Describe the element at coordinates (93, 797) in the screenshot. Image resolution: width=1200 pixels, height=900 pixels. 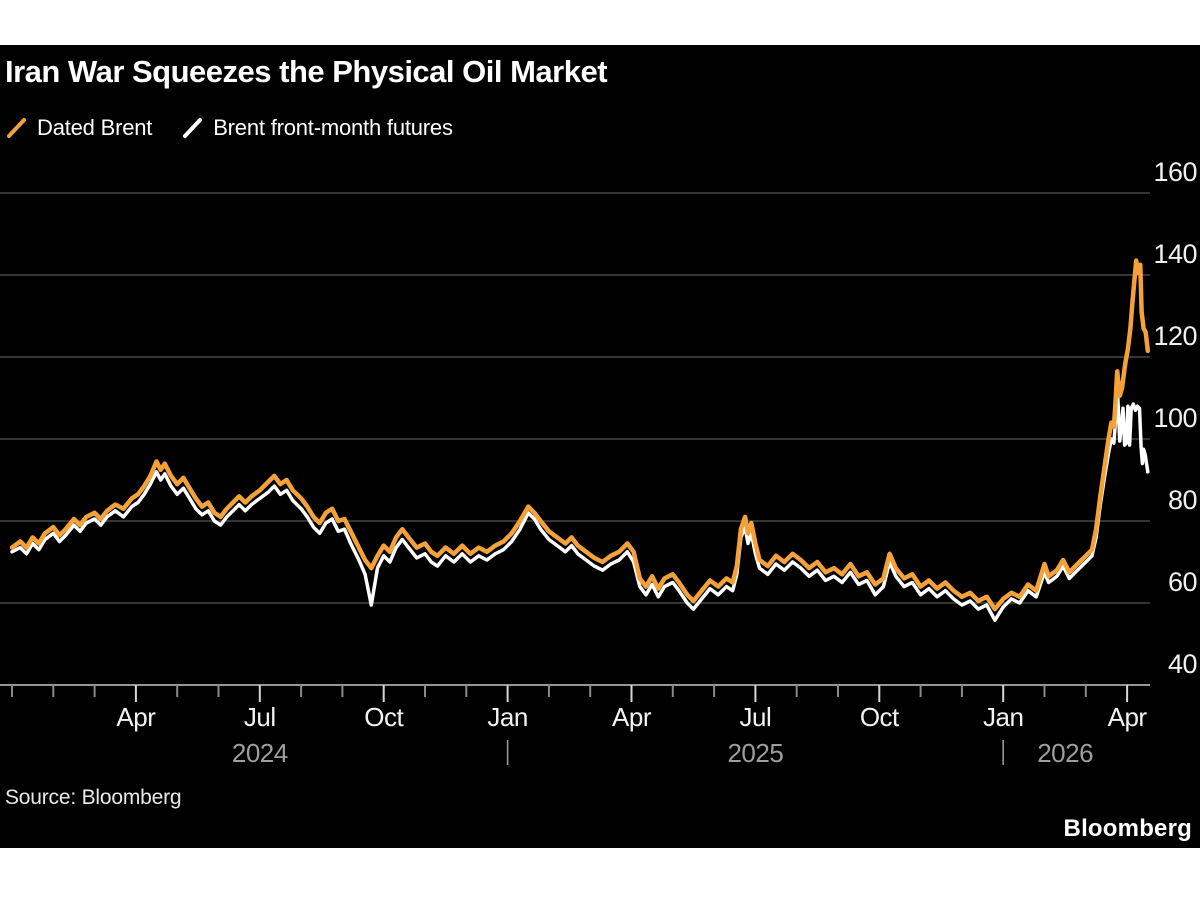
I see `source-note: Source: Bloomberg` at that location.